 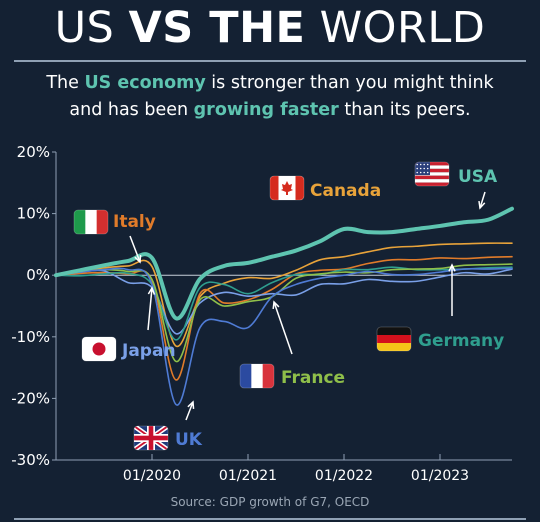 I want to click on japan-flag-icon, so click(x=99, y=349).